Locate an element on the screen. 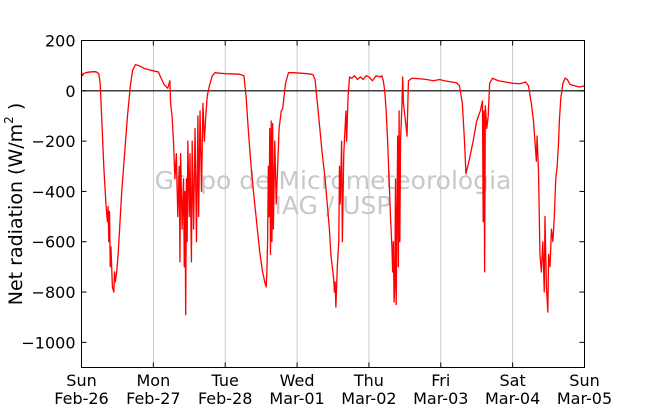  x-tick-label-day: Mon is located at coordinates (153, 380).